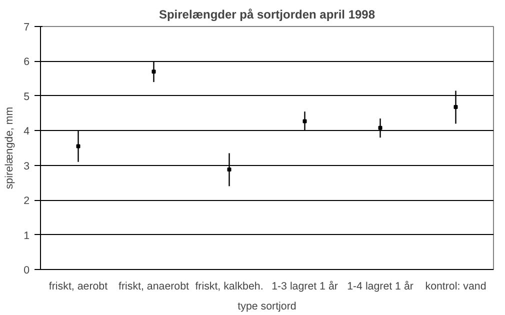  What do you see at coordinates (27, 132) in the screenshot?
I see `y-tick-label: 4` at bounding box center [27, 132].